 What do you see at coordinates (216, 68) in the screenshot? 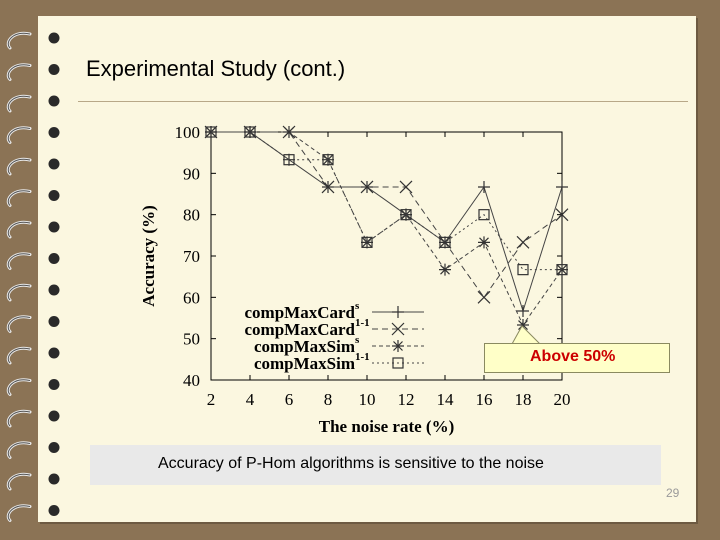
I see `slide-title: Experimental Study (cont.)` at bounding box center [216, 68].